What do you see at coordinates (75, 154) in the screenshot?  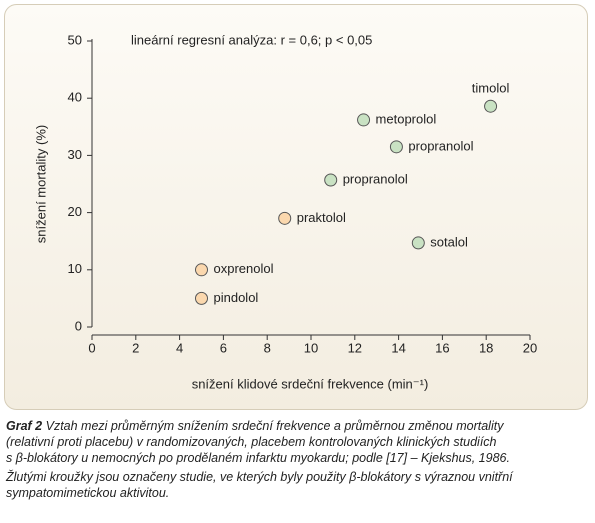 I see `y-tick-label: 30` at bounding box center [75, 154].